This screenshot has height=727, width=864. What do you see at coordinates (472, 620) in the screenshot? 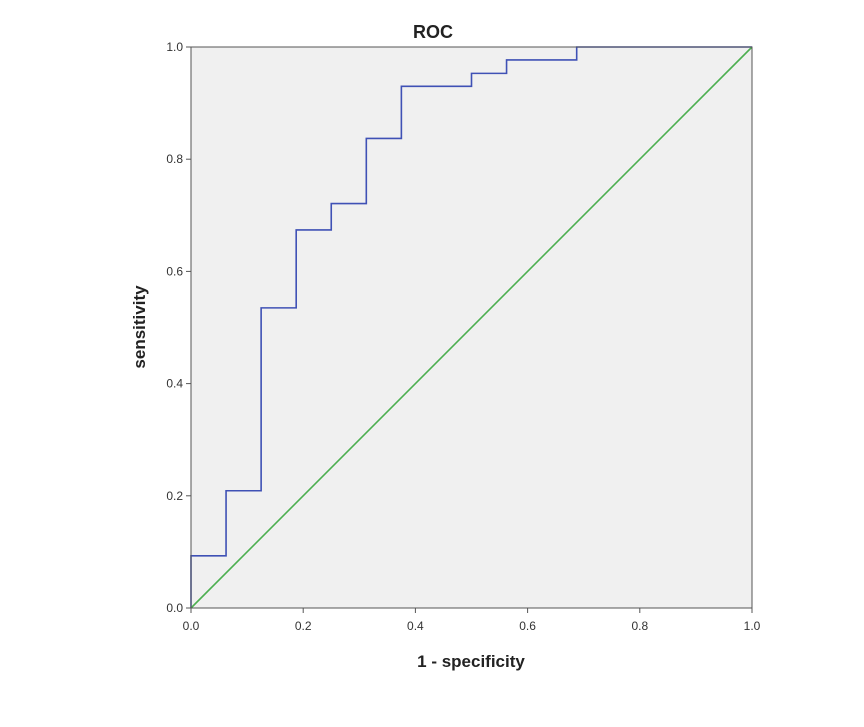
I see `x-axis: 0.0 0.2 0.4 0.6 0.8 1.0` at bounding box center [472, 620].